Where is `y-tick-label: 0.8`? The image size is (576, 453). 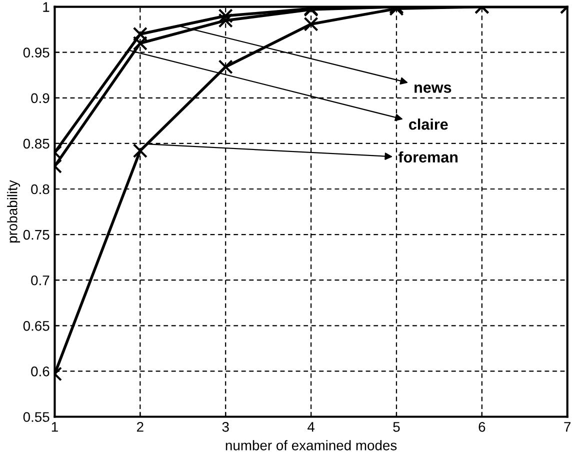
y-tick-label: 0.8 is located at coordinates (40, 189).